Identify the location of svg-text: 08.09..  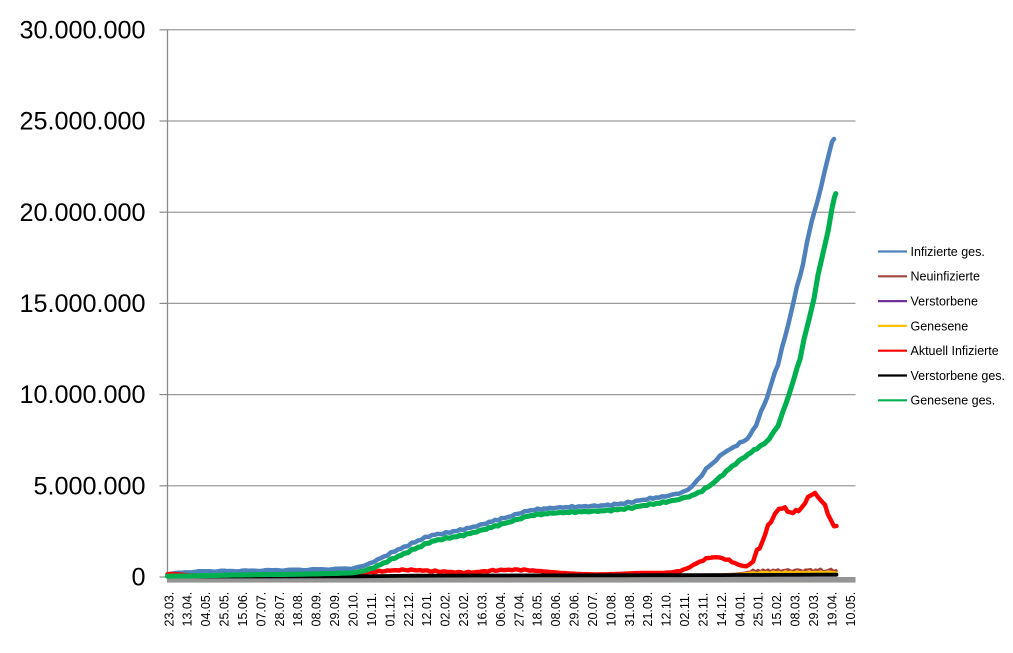
(317, 609).